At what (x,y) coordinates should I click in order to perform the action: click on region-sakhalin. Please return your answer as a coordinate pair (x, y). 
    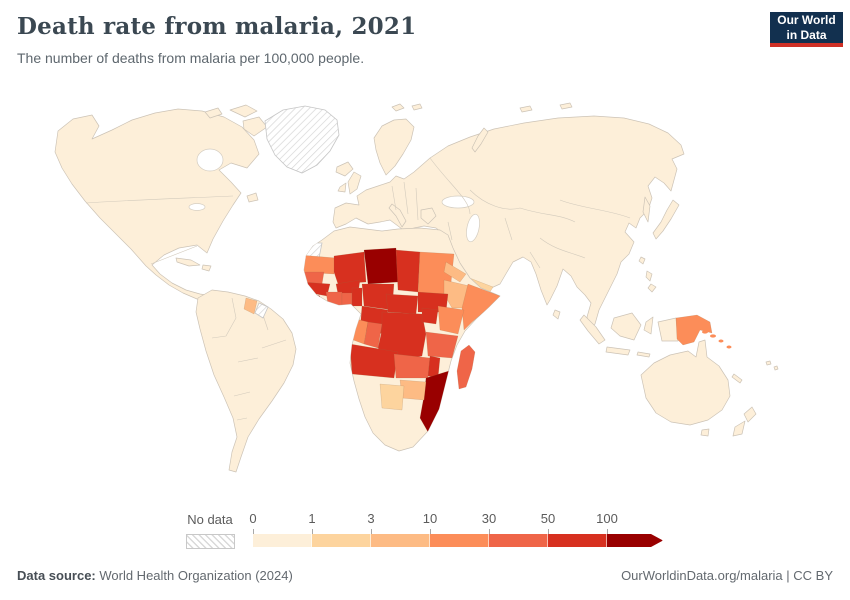
    Looking at the image, I should click on (646, 209).